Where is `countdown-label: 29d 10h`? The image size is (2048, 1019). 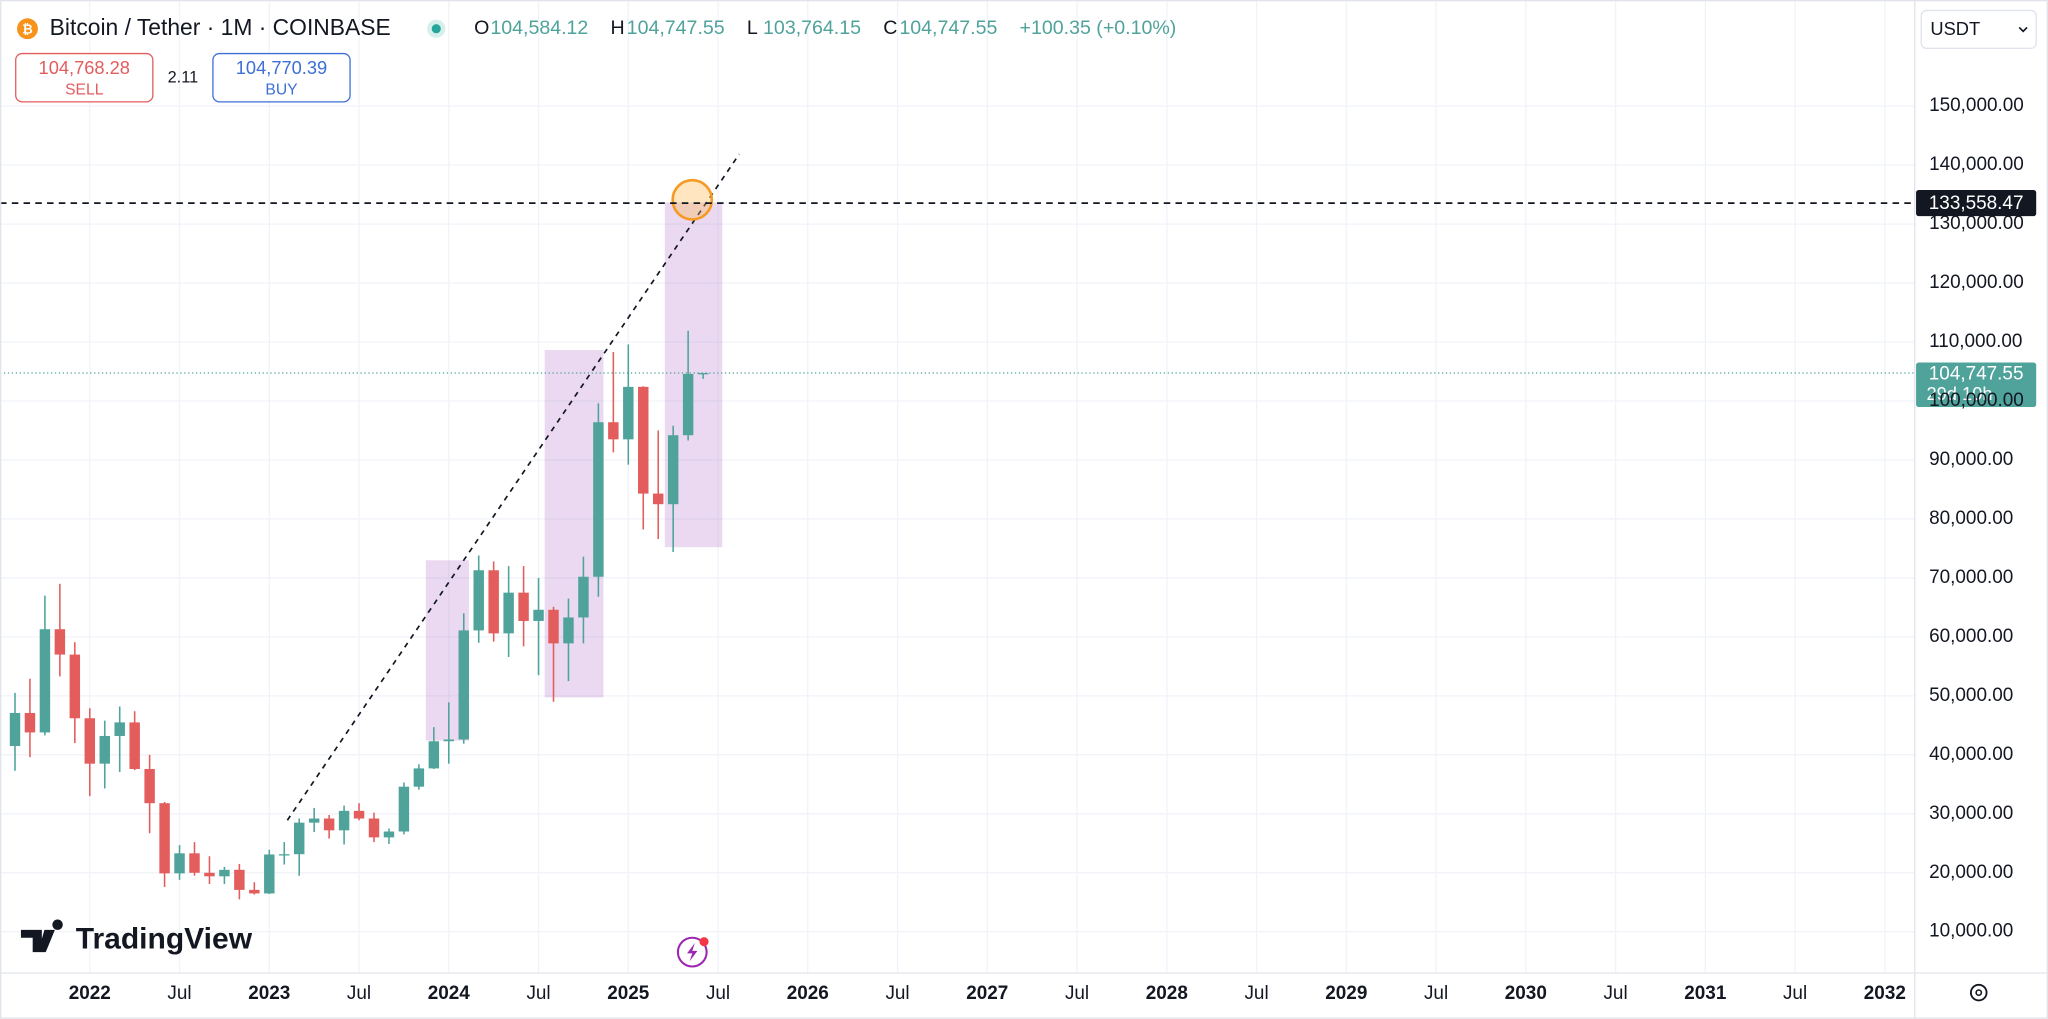 countdown-label: 29d 10h is located at coordinates (1959, 393).